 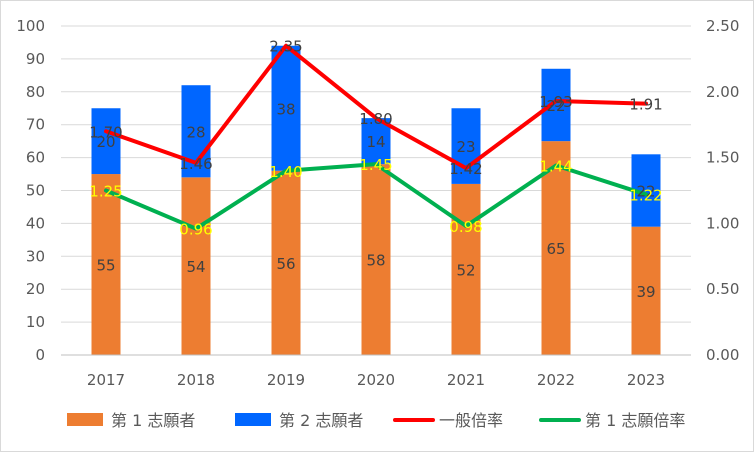 What do you see at coordinates (196, 380) in the screenshot?
I see `x-tick-label: 2018` at bounding box center [196, 380].